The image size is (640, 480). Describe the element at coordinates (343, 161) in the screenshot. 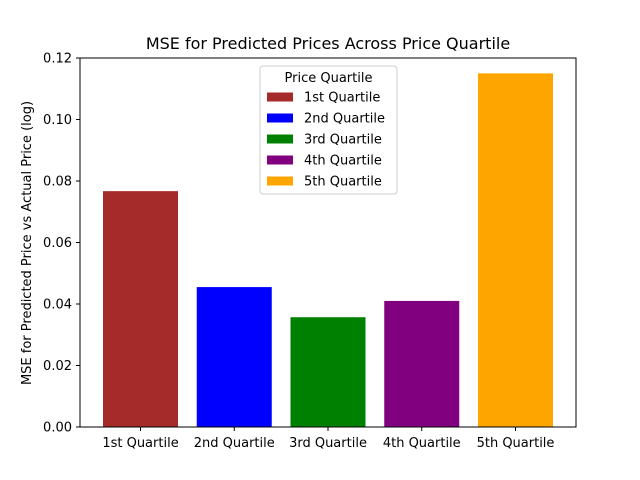

I see `legend-label-4: 4th Quartile` at that location.